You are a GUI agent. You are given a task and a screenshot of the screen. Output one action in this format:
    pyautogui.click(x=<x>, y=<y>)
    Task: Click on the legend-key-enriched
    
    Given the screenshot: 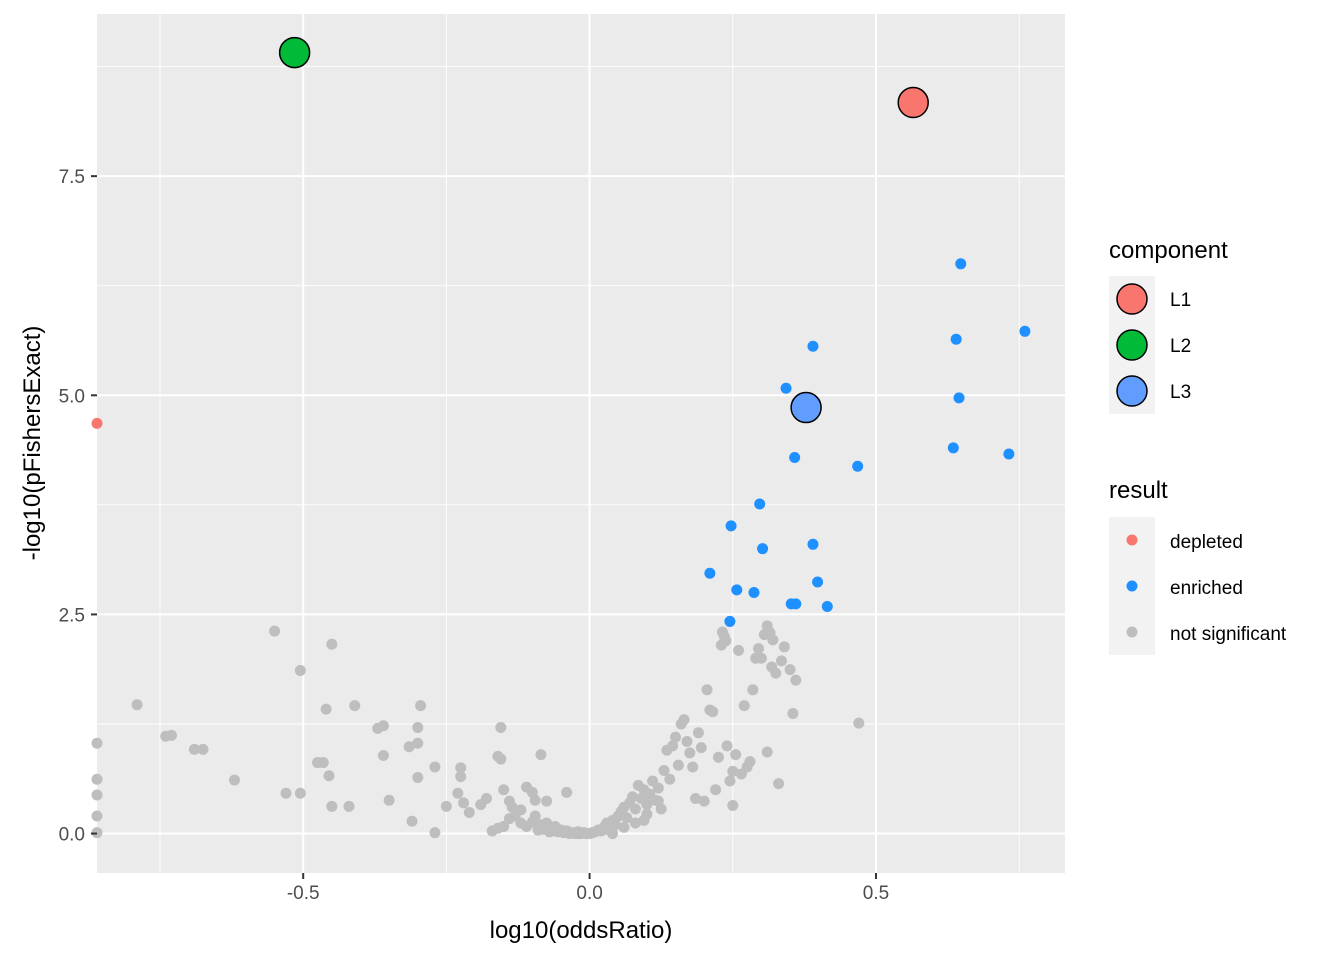 What is the action you would take?
    pyautogui.click(x=1132, y=586)
    